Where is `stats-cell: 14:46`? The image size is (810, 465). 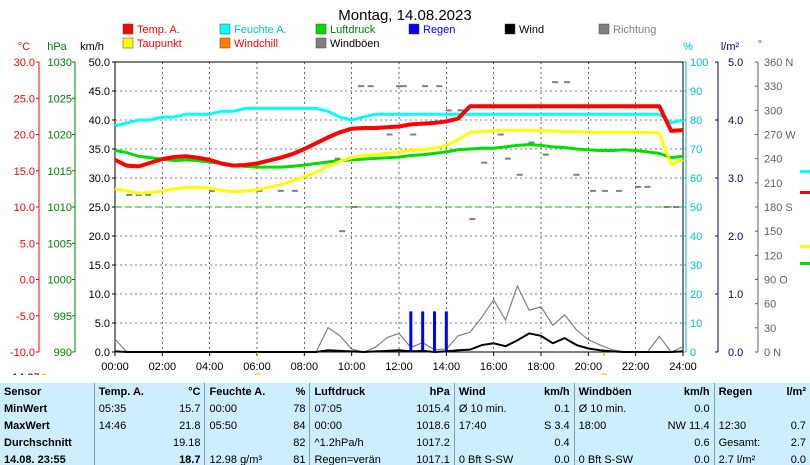 stats-cell: 14:46 is located at coordinates (127, 425).